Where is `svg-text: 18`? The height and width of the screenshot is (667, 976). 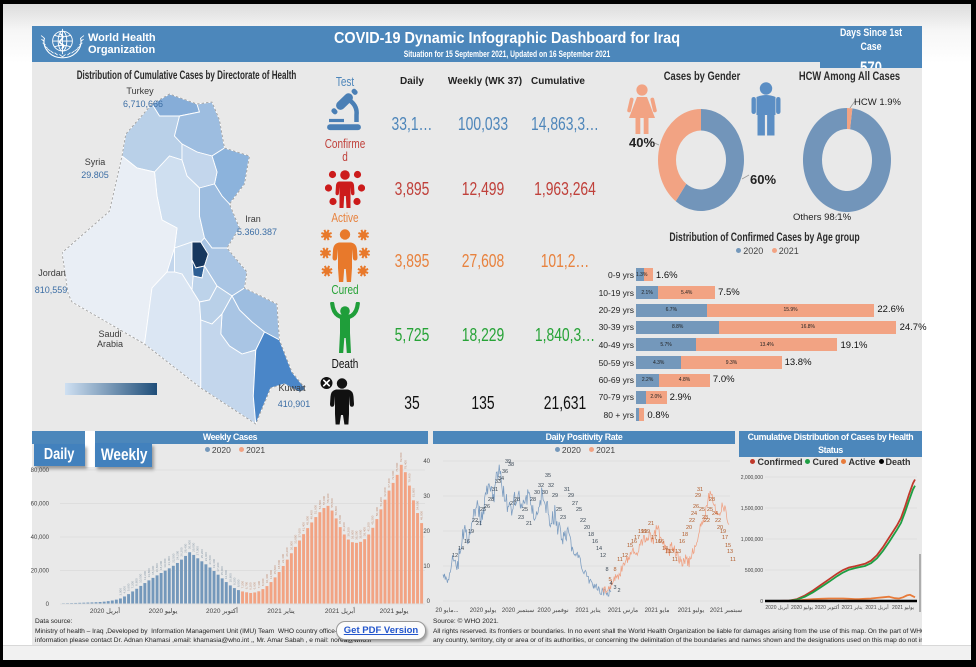 svg-text: 18 is located at coordinates (685, 535).